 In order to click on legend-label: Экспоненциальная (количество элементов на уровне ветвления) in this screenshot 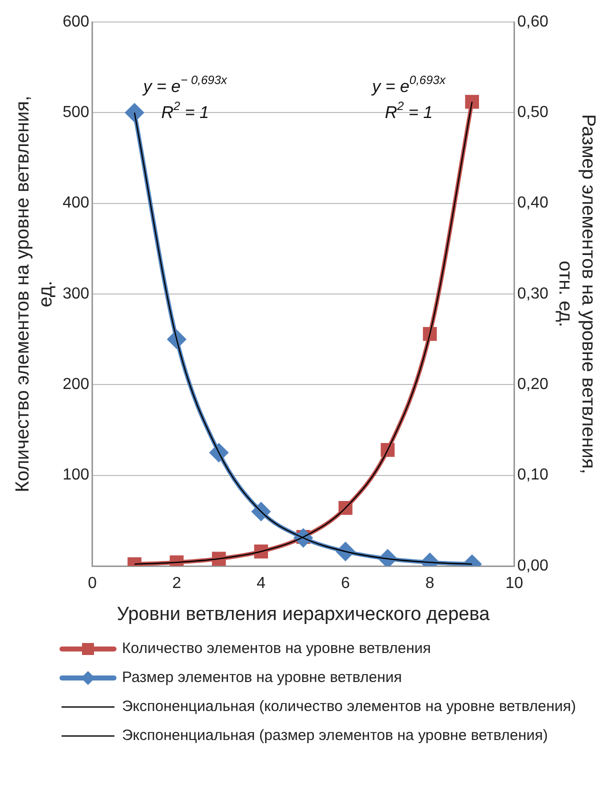, I will do `click(349, 706)`.